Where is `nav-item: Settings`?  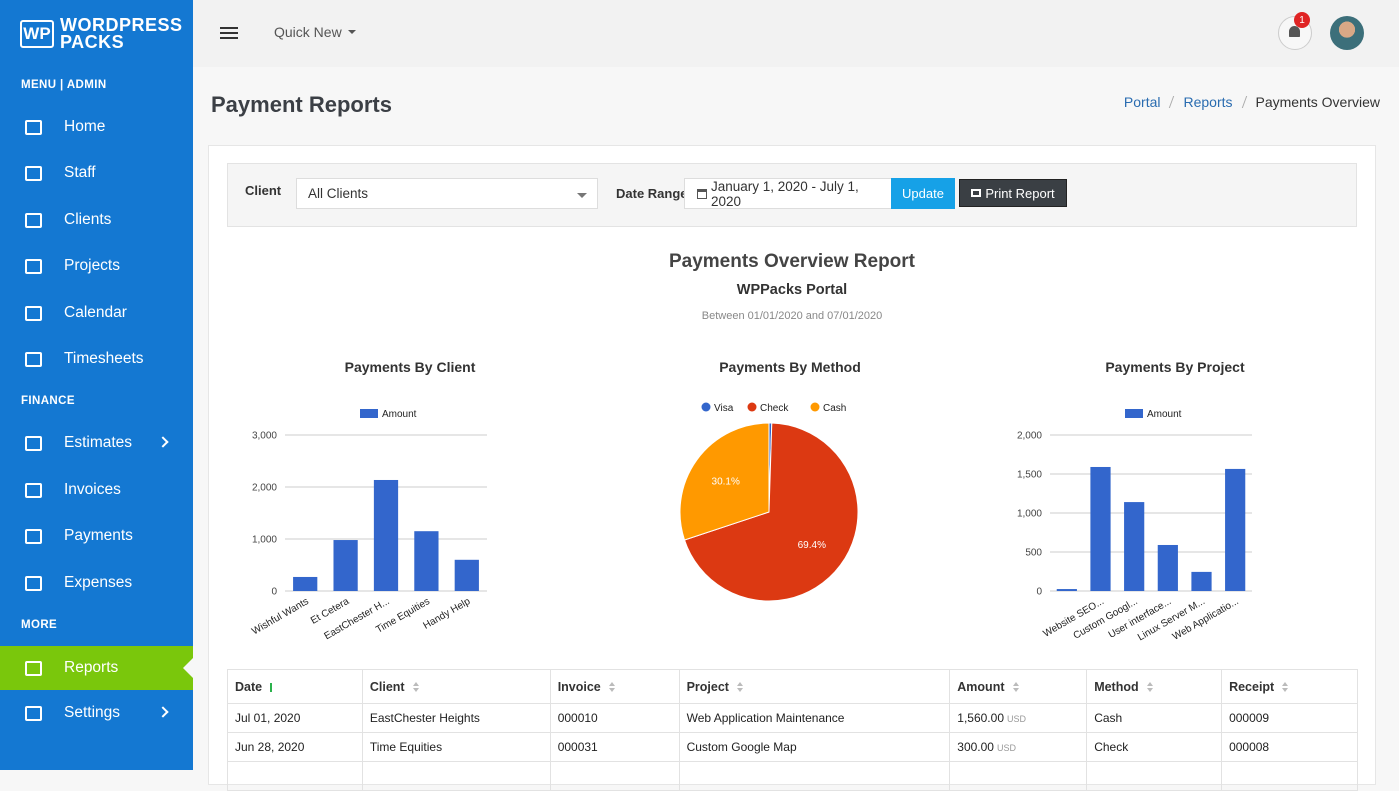 nav-item: Settings is located at coordinates (96, 713).